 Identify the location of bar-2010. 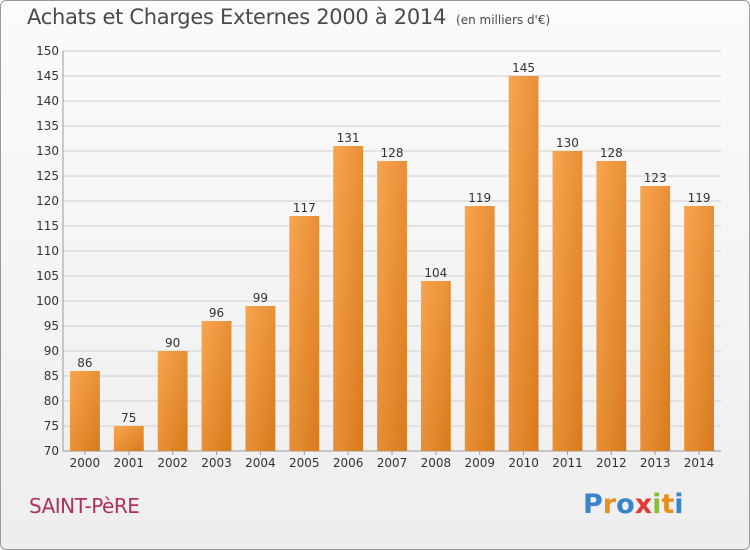
(523, 263).